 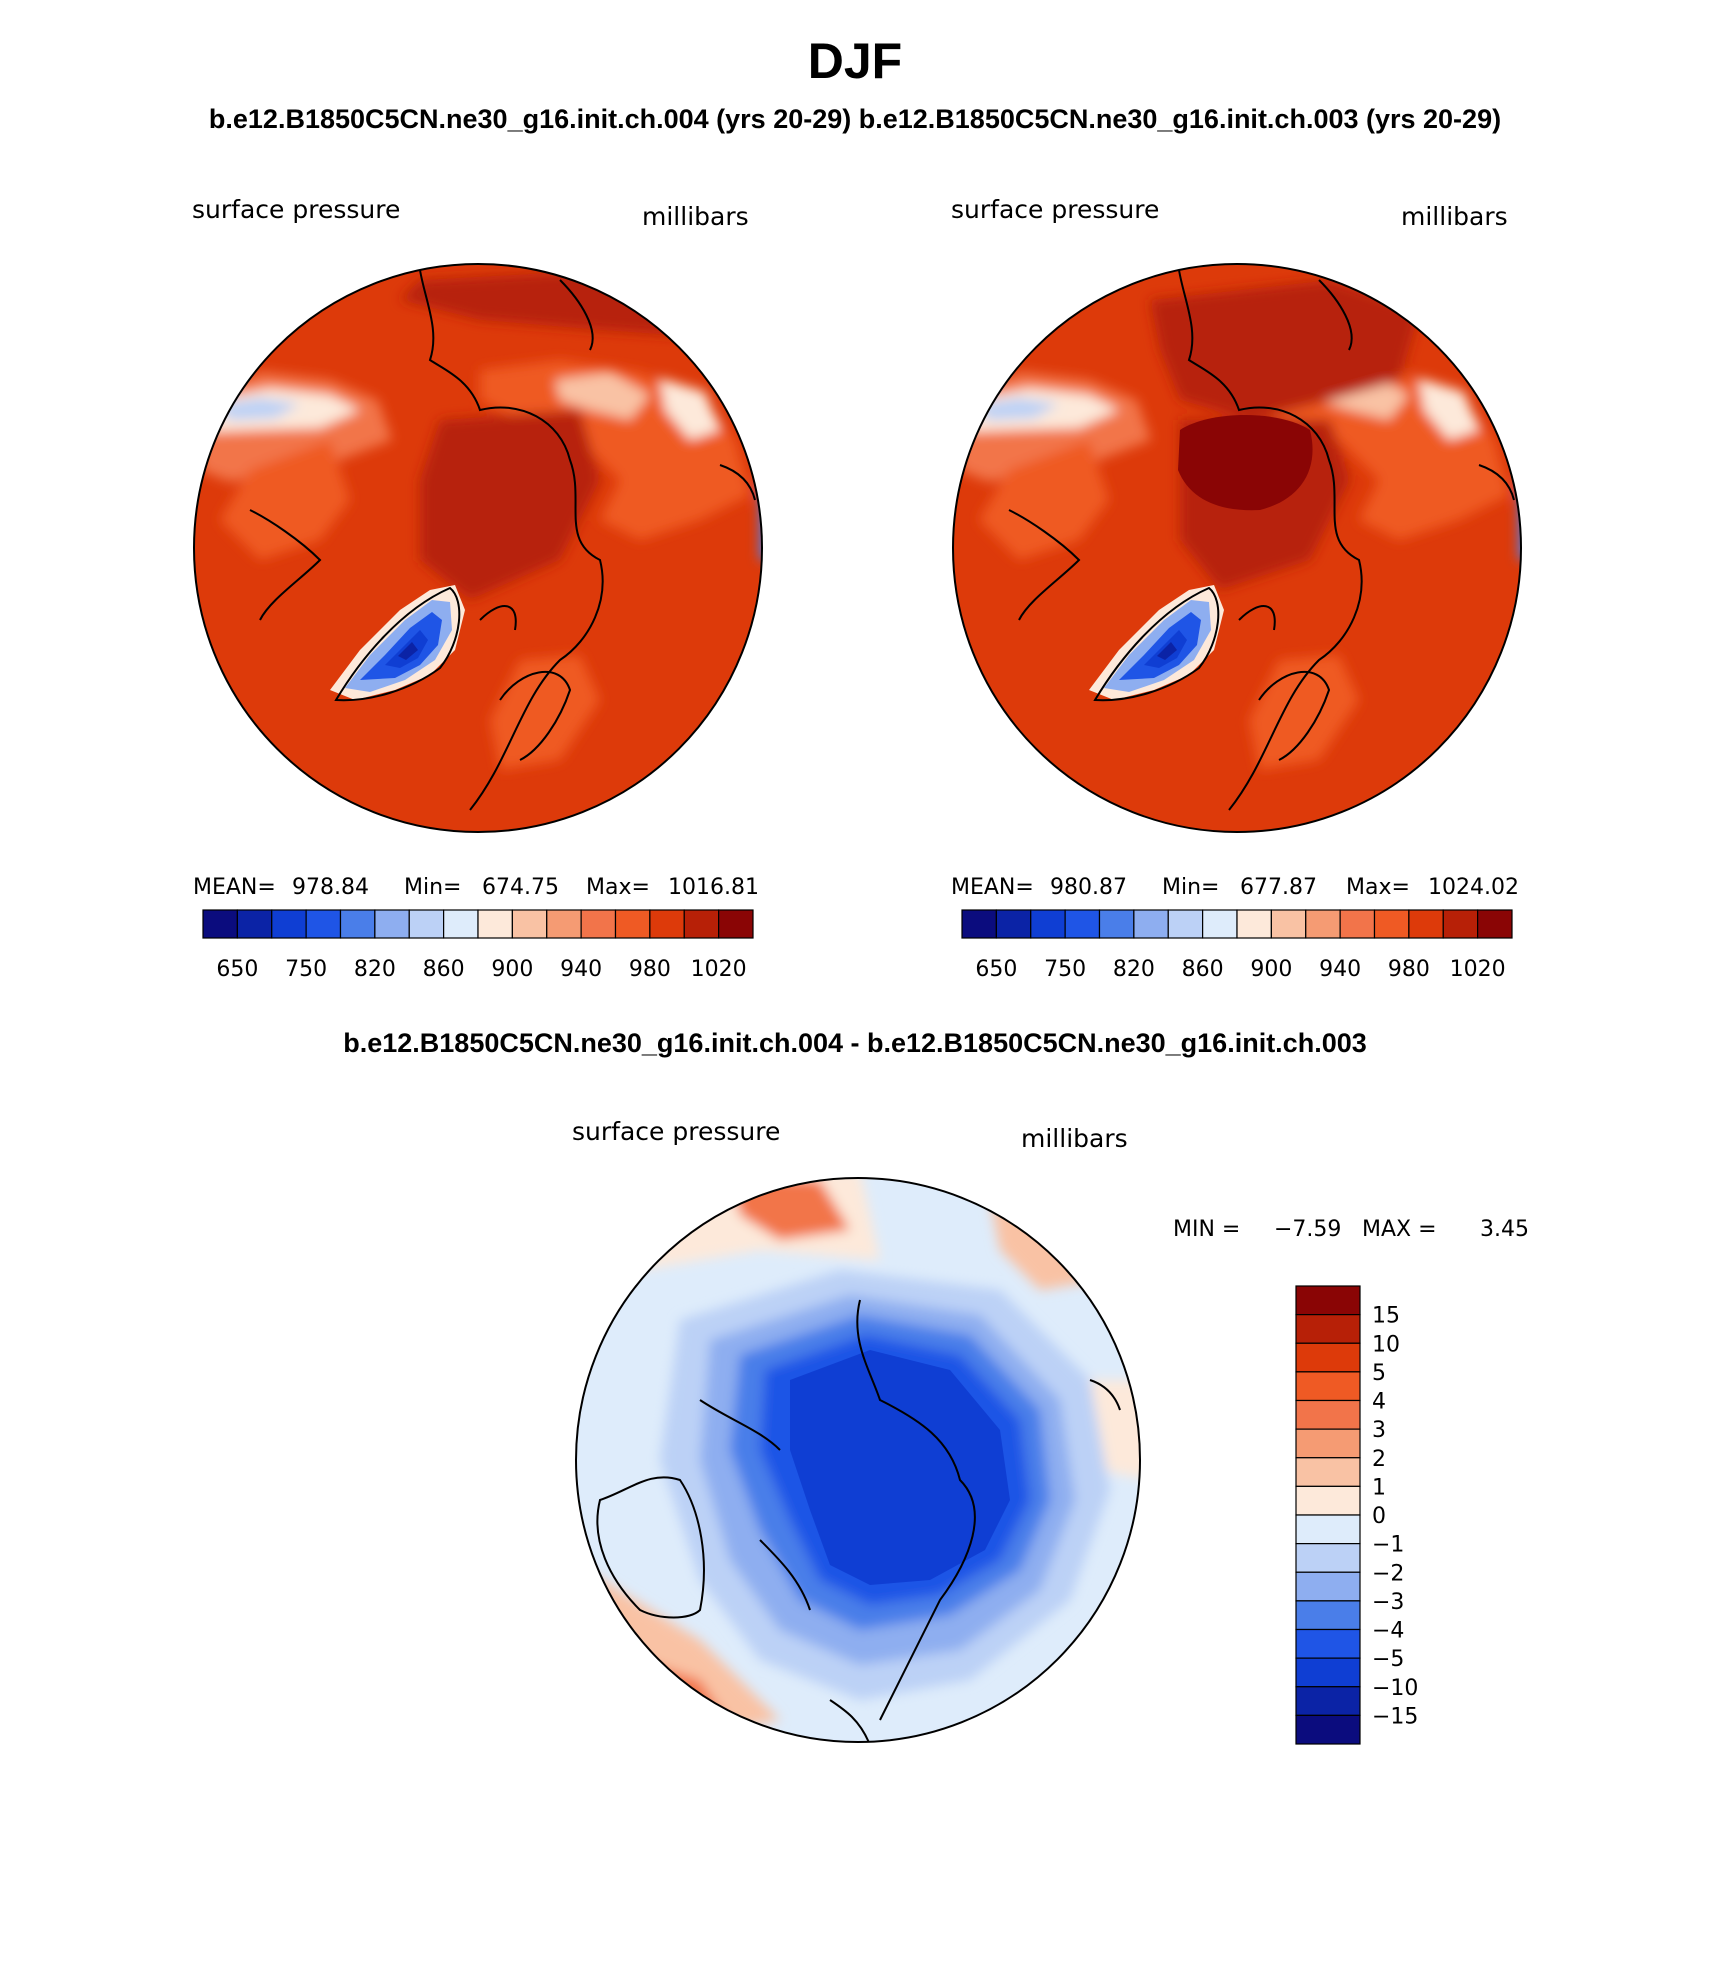 I want to click on map-b-right-label: millibars, so click(x=1454, y=216).